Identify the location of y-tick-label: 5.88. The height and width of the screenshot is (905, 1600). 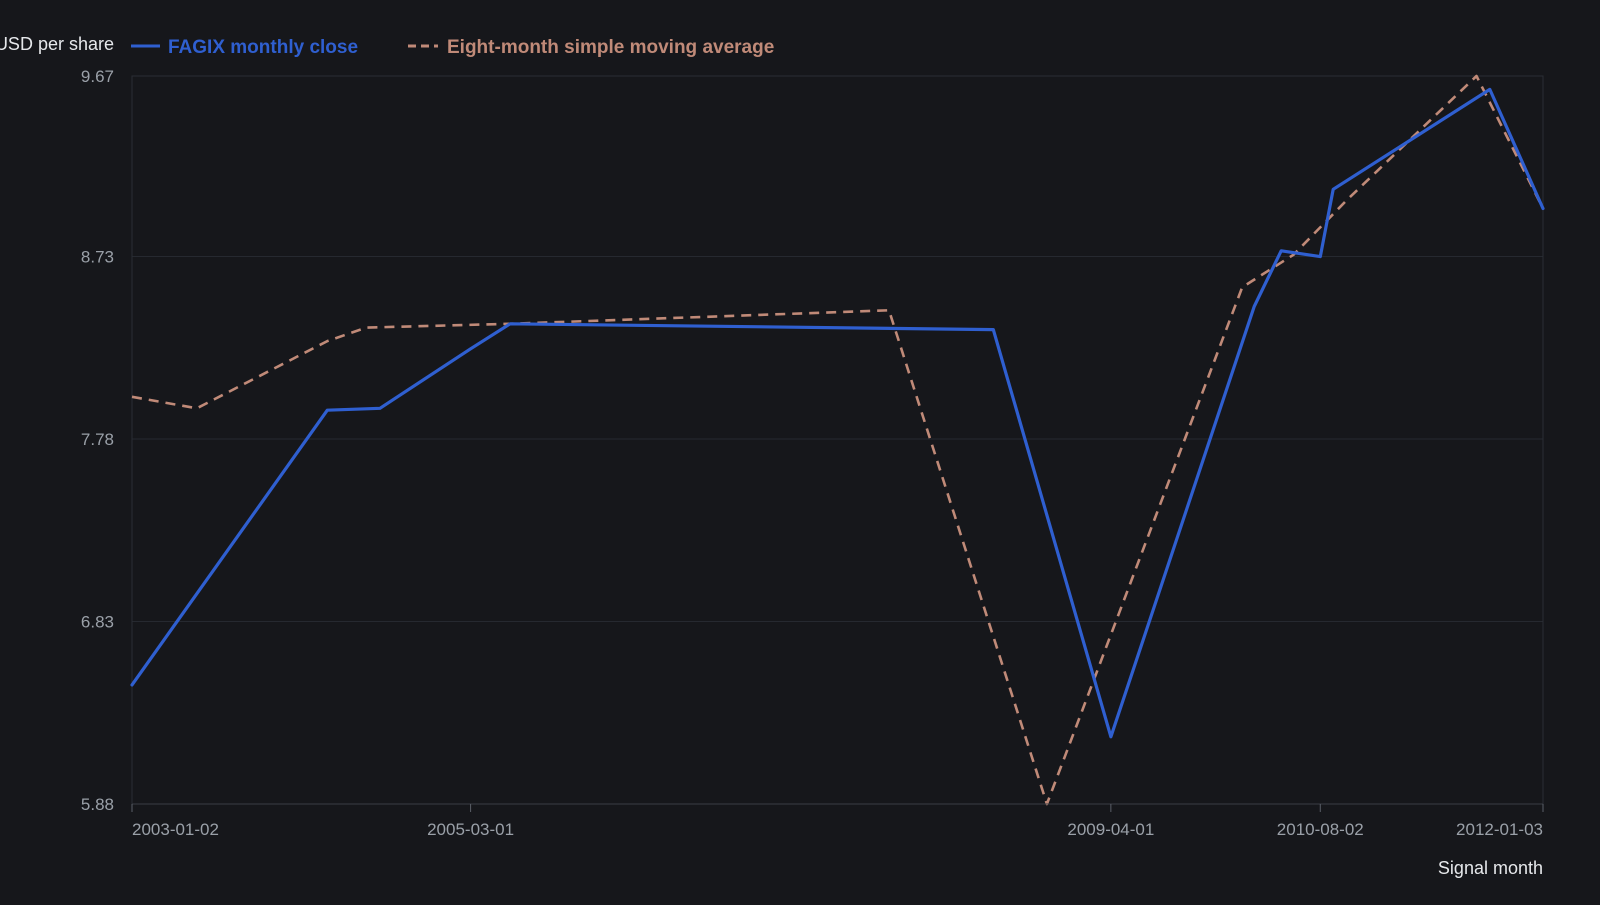
(97, 804).